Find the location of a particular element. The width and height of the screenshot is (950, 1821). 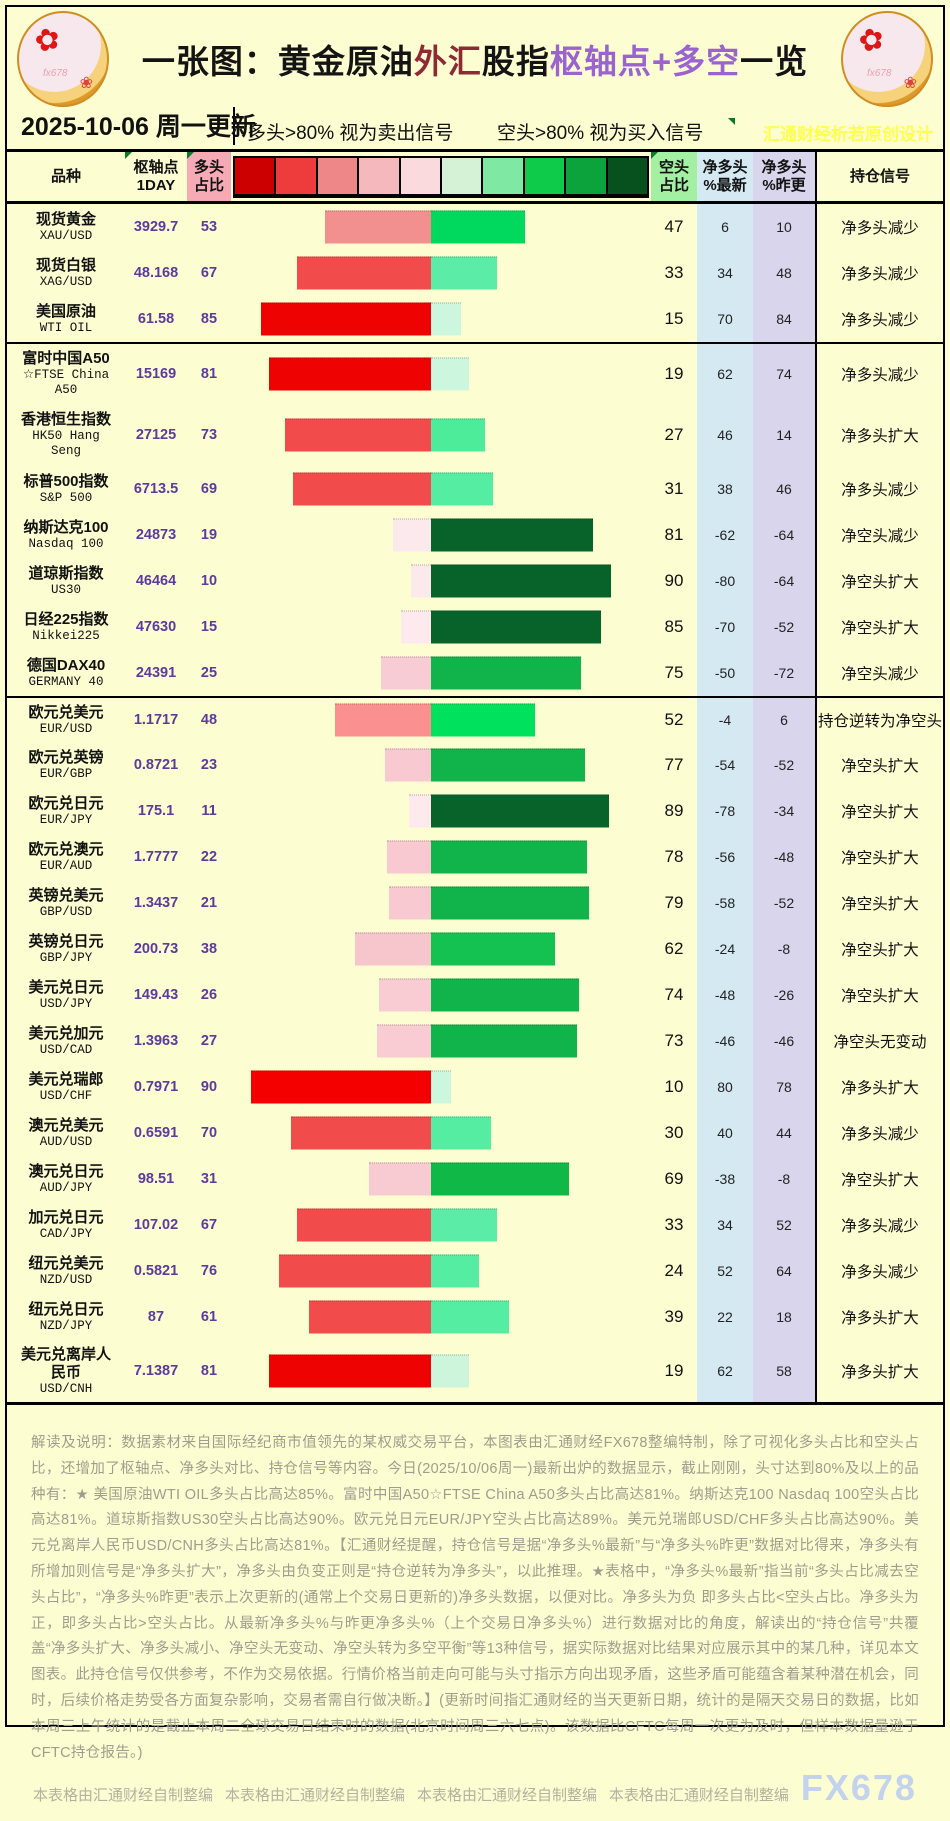

table-row: 美元兑离岸人 民币 USD/CNH 7.1387 81 19 62 58 净多头扩大 is located at coordinates (475, 1371).